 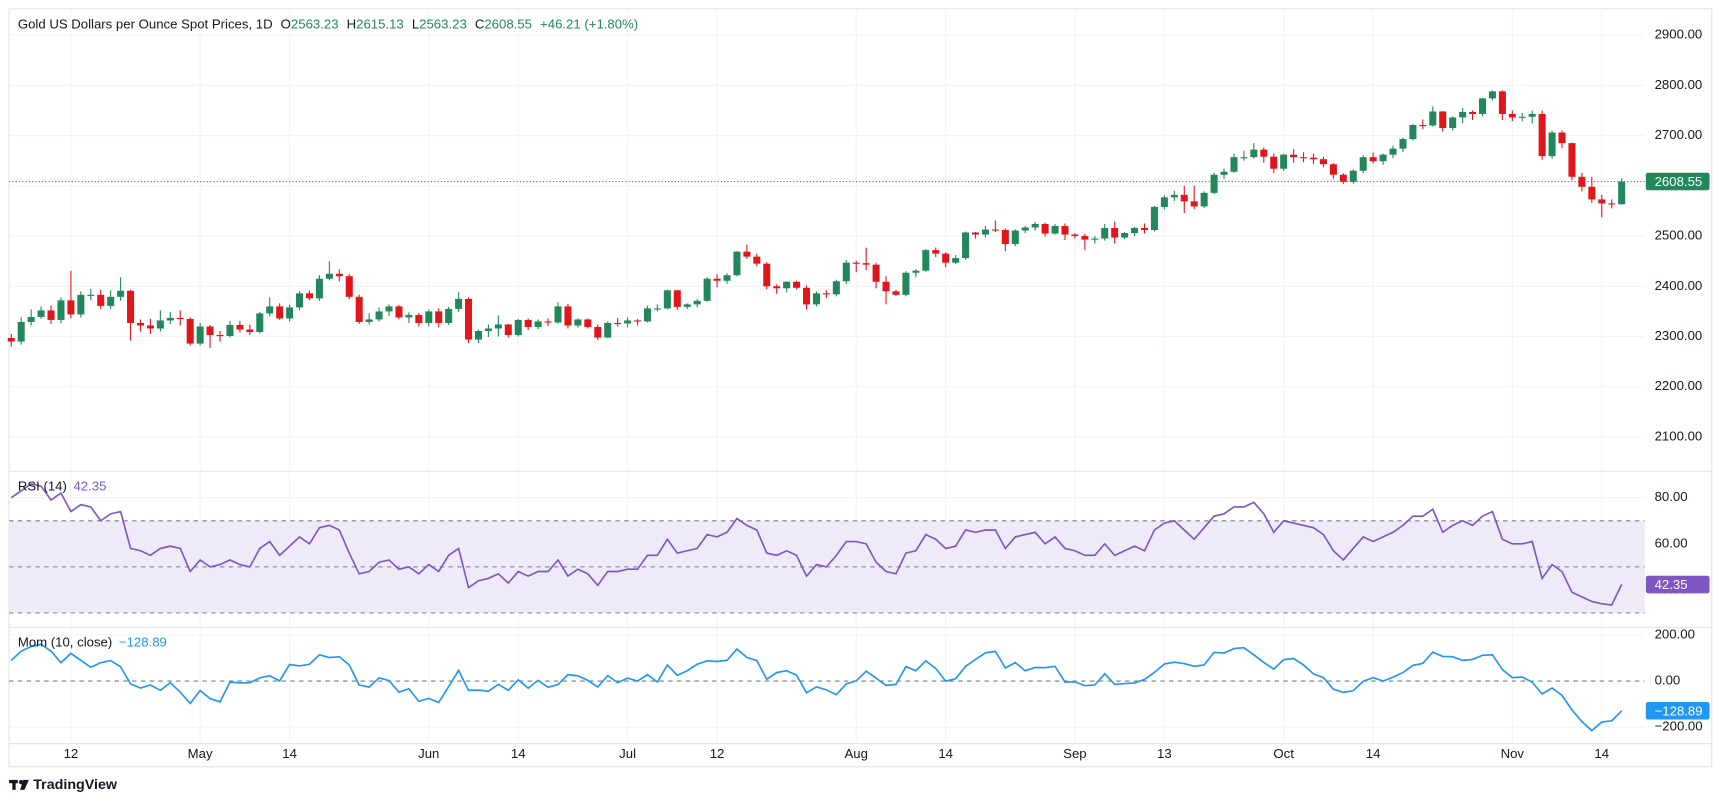 What do you see at coordinates (1513, 753) in the screenshot?
I see `x-tick-label: Nov` at bounding box center [1513, 753].